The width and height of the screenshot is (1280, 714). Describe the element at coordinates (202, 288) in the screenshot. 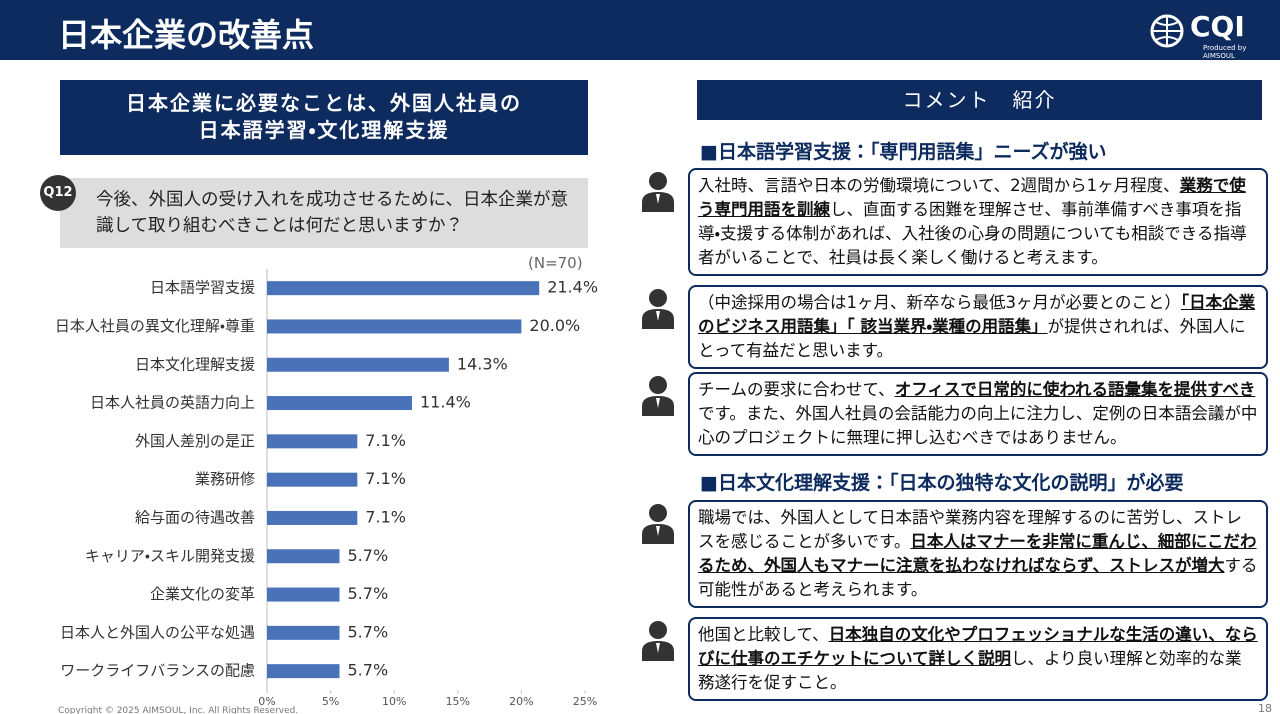

I see `category-label: 日本語学習支援` at that location.